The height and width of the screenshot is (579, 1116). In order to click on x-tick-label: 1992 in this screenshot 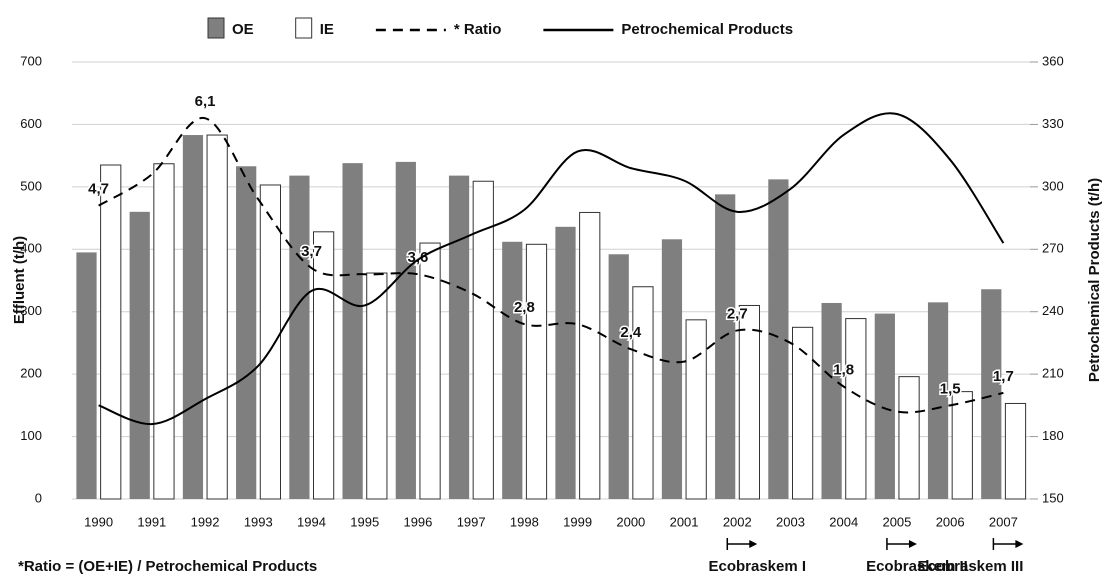, I will do `click(205, 521)`.